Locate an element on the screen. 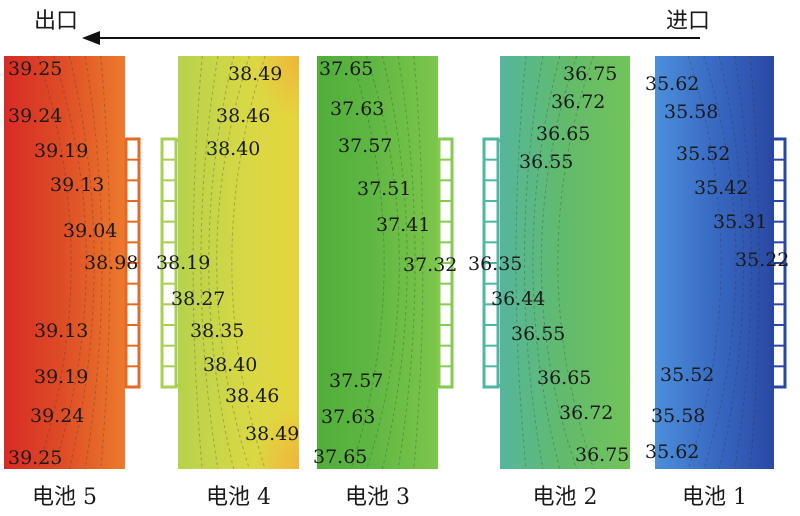  battery-caption: 电池 3 is located at coordinates (377, 497).